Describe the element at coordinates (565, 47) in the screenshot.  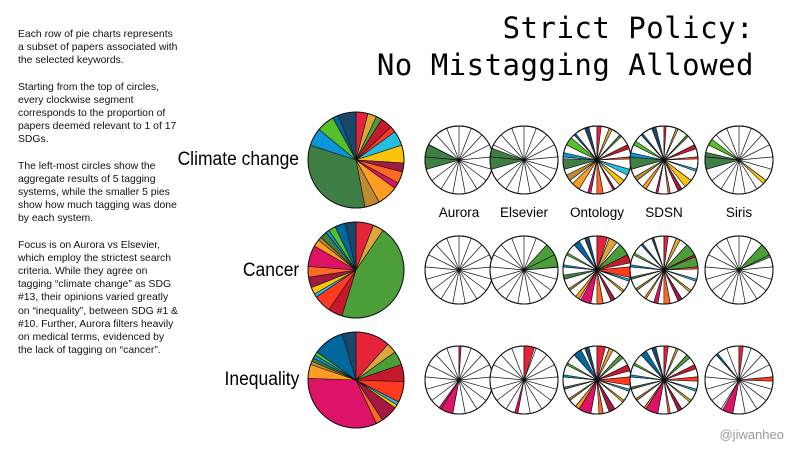
I see `chart-title: Strict Policy: No Mistagging Allowed` at that location.